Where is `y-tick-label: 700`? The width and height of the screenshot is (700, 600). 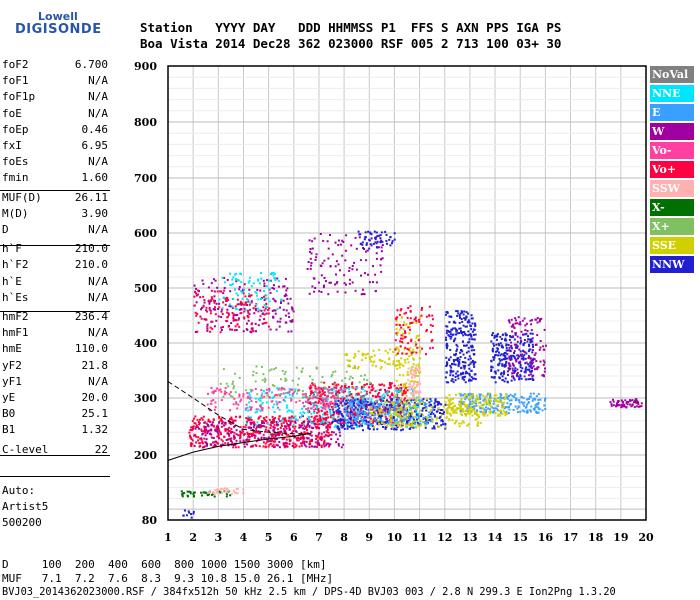 y-tick-label: 700 is located at coordinates (145, 178).